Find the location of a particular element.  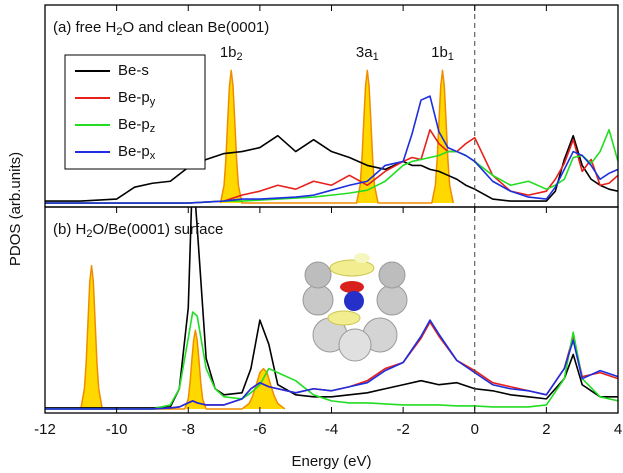

x-tick-label: 0 is located at coordinates (475, 429).